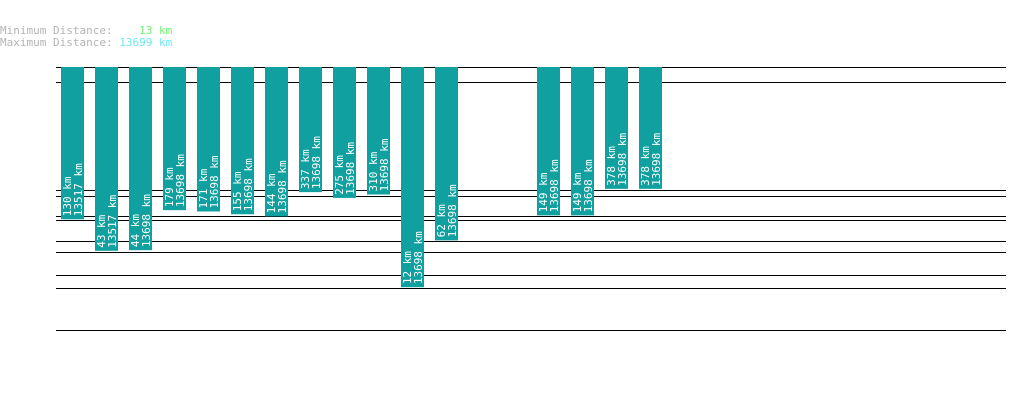 This screenshot has height=402, width=1019. I want to click on max-distance-label: Maximum Distance:, so click(56, 42).